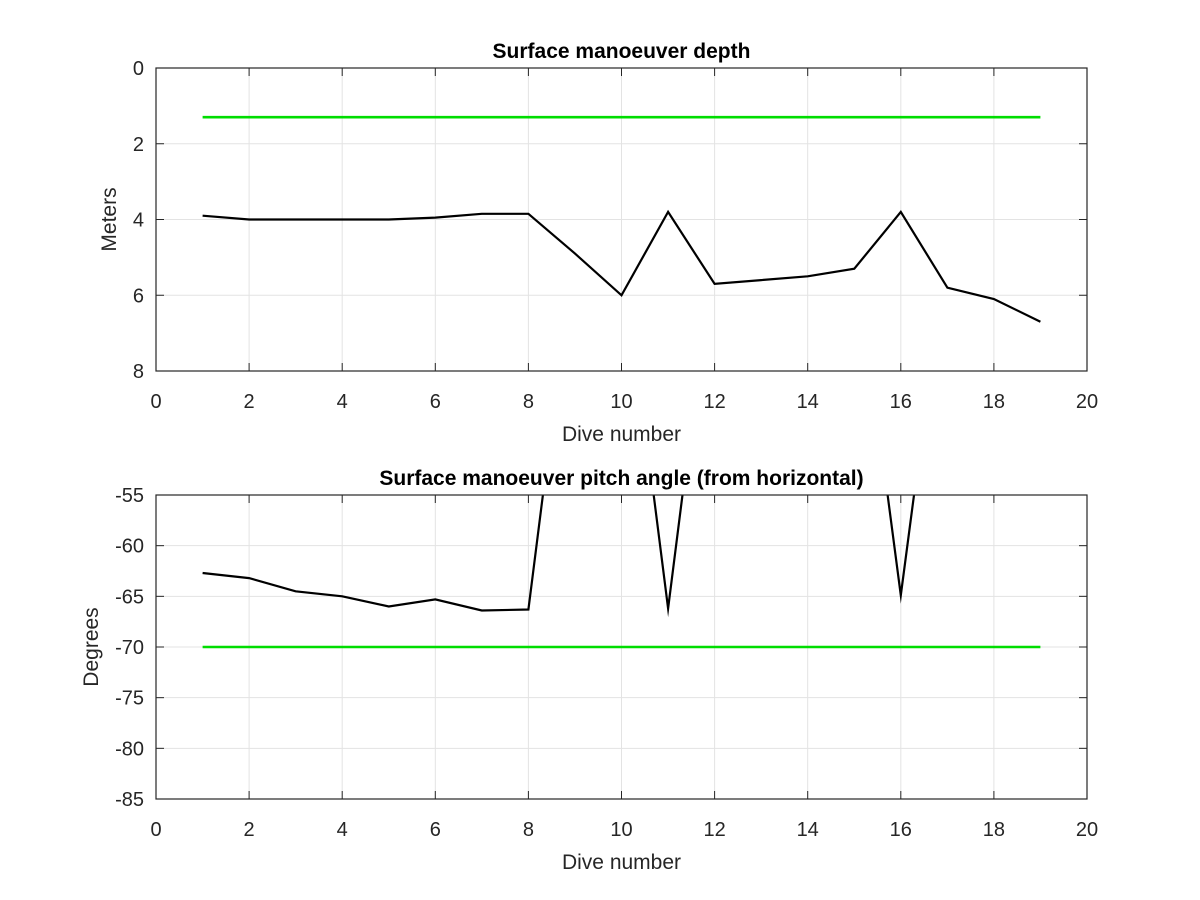  What do you see at coordinates (129, 496) in the screenshot?
I see `y-tick-label: -55` at bounding box center [129, 496].